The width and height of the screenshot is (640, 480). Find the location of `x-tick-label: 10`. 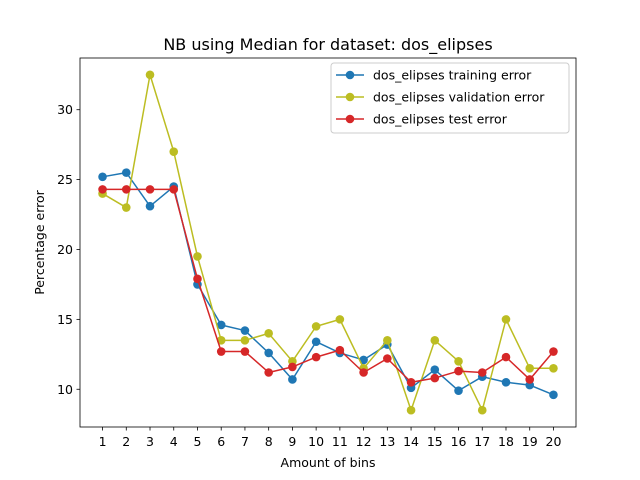

x-tick-label: 10 is located at coordinates (316, 441).